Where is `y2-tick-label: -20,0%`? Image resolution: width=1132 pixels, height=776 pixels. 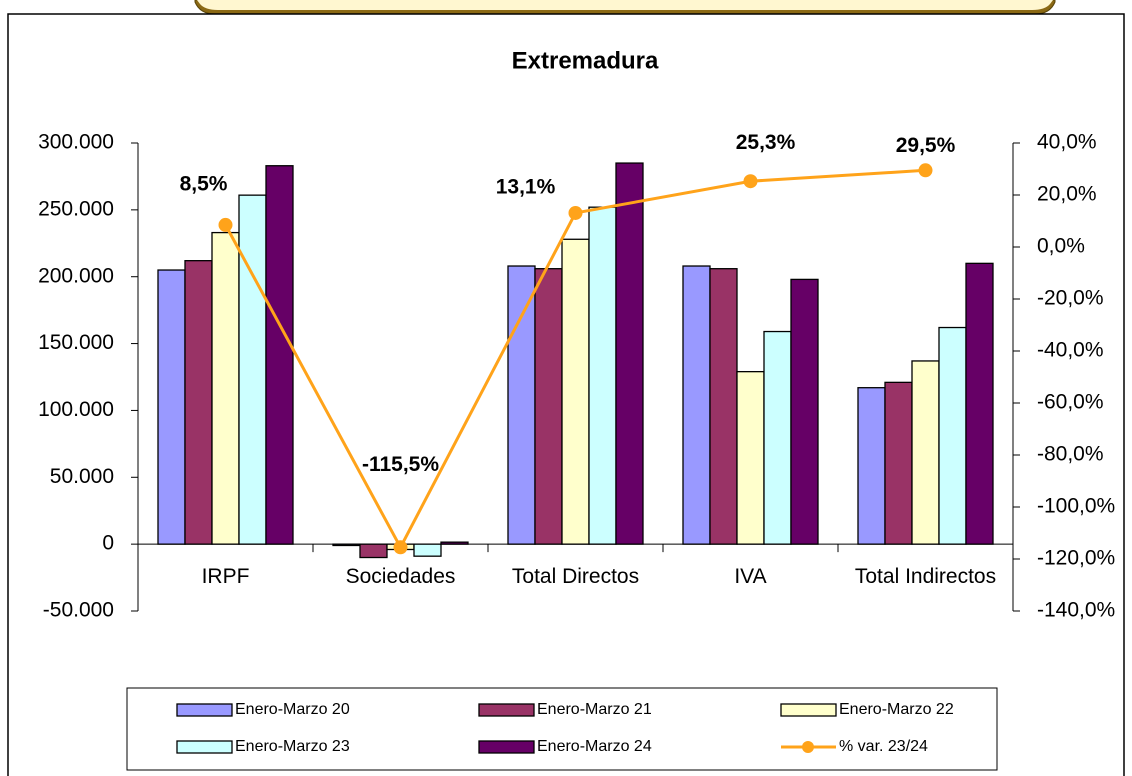 y2-tick-label: -20,0% is located at coordinates (1070, 298).